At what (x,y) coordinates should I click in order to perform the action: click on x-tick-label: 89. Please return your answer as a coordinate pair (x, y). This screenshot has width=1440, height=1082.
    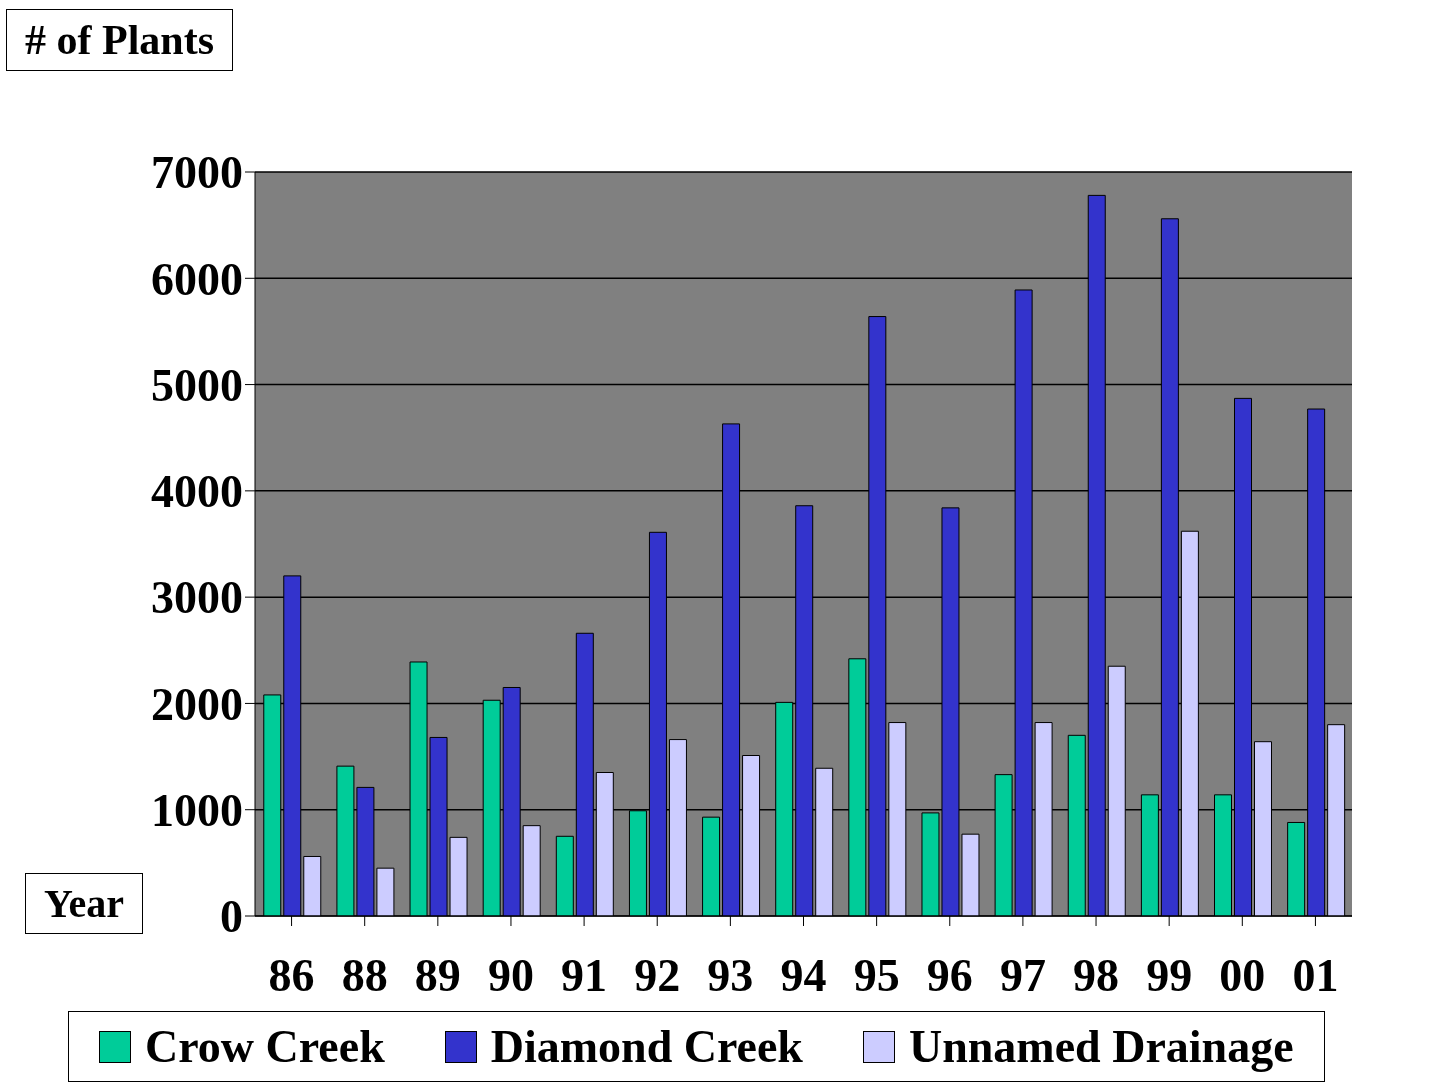
    Looking at the image, I should click on (437, 975).